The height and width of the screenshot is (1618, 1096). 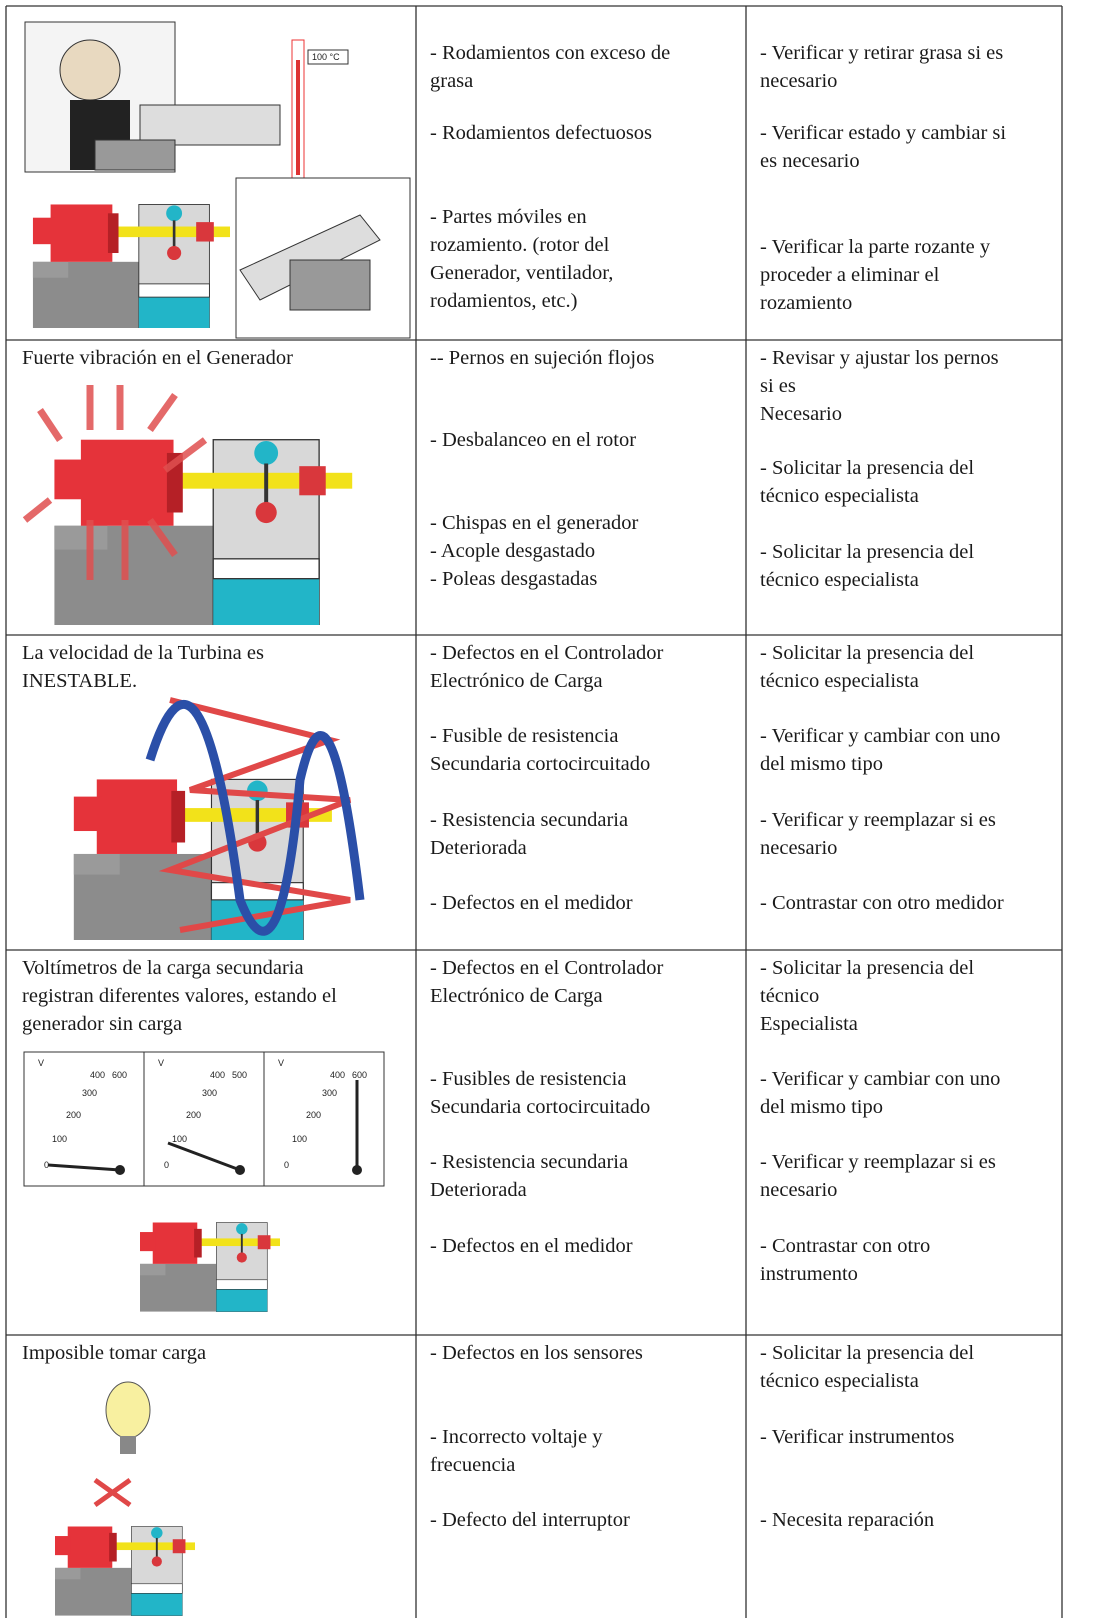 I want to click on cell-text: Voltímetros de la carga secundaria, so click(x=163, y=968).